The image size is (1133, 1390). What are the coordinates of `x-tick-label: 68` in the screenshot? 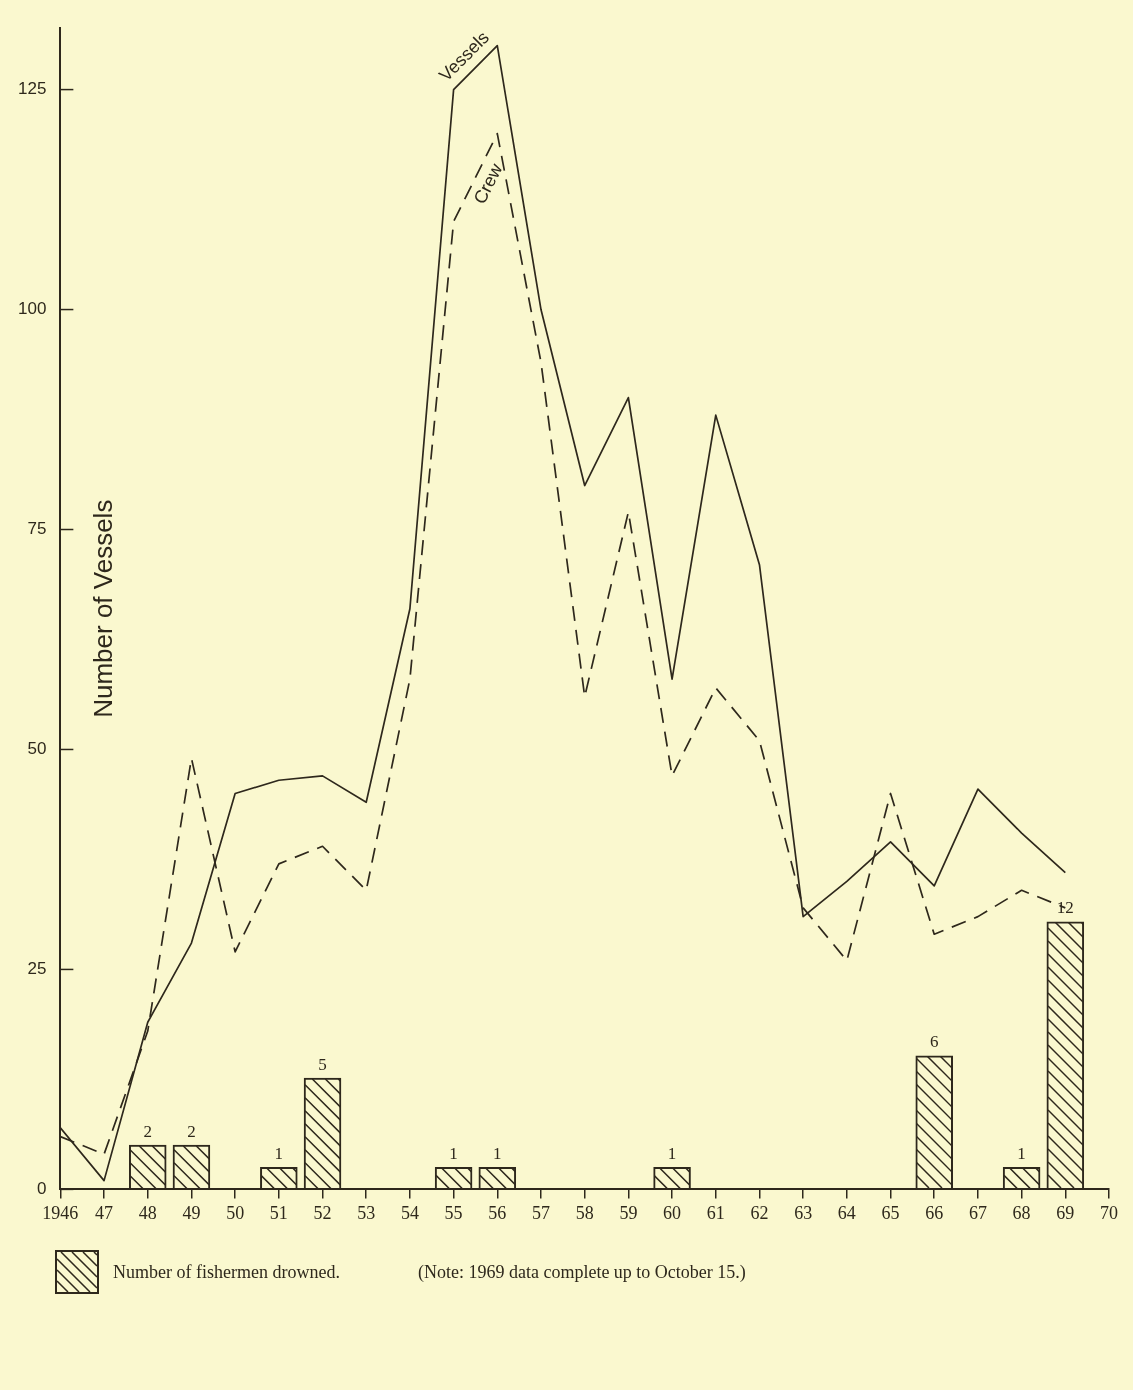 It's located at (1021, 1212).